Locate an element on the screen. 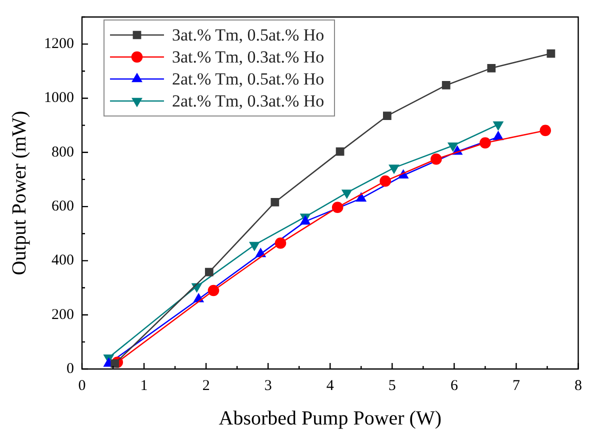 This screenshot has height=439, width=590. legend-label: 2at.% Tm, 0.5at.% Ho is located at coordinates (248, 78).